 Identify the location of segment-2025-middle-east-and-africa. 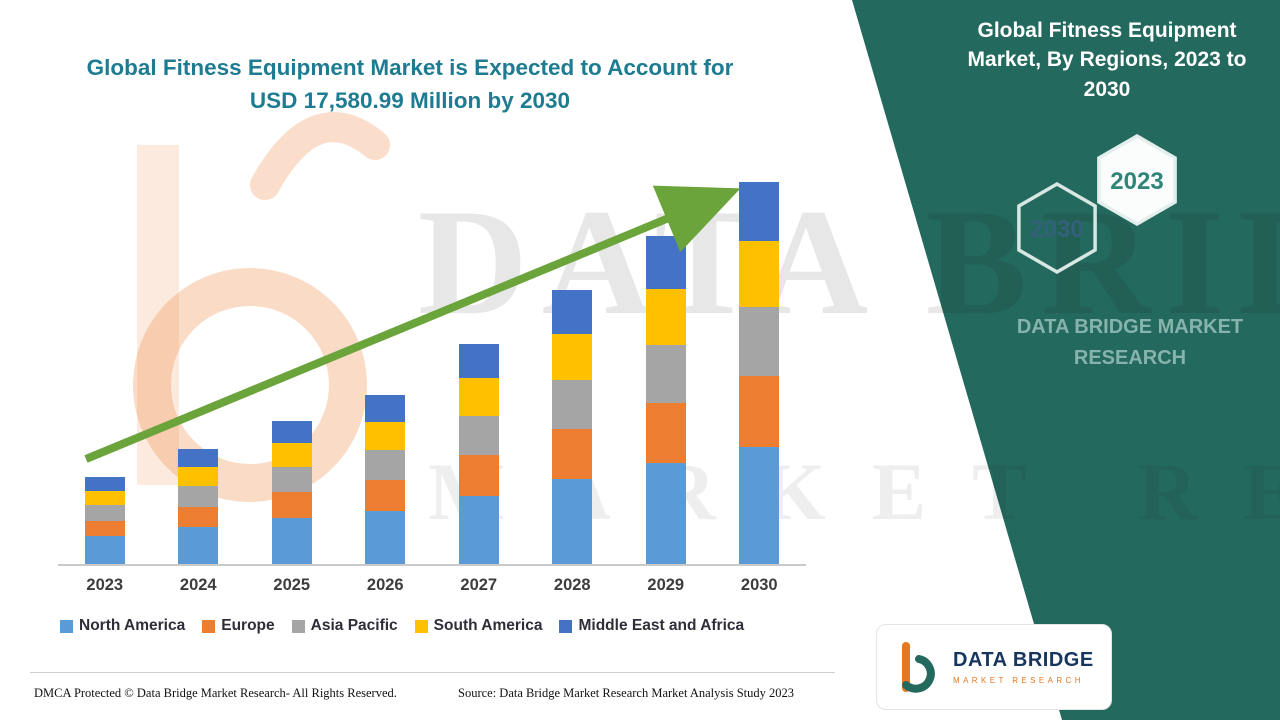
(291, 432).